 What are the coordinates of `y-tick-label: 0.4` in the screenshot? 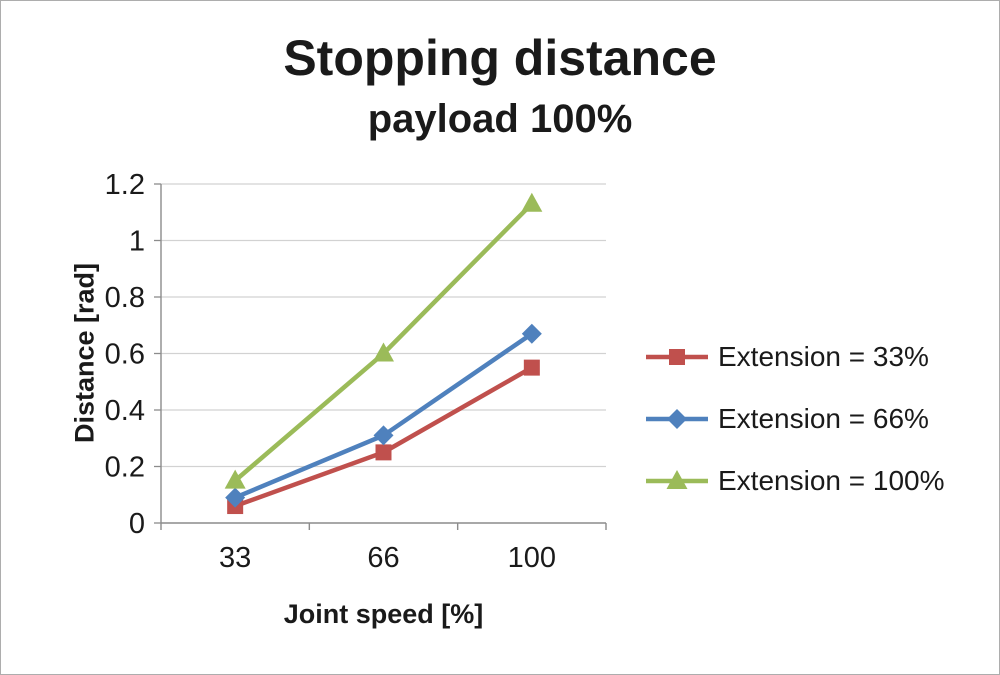 It's located at (125, 411).